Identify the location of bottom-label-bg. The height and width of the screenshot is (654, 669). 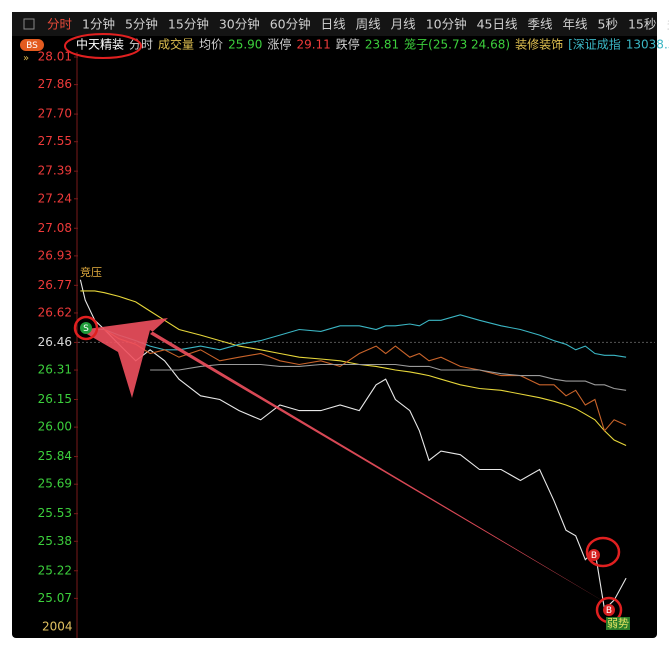
(618, 623).